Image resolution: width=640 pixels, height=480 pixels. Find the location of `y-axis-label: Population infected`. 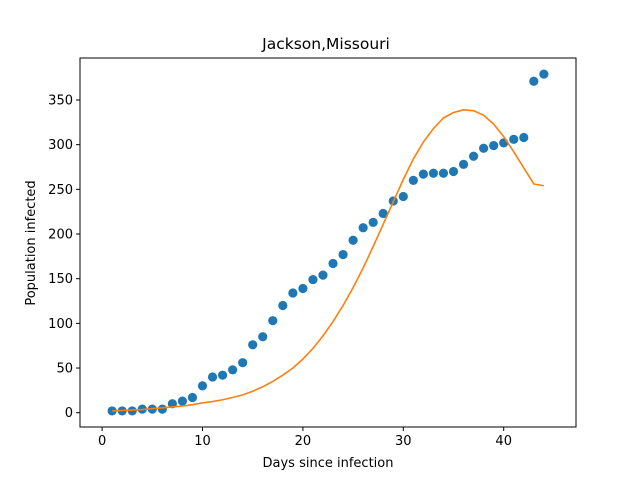

y-axis-label: Population infected is located at coordinates (31, 242).